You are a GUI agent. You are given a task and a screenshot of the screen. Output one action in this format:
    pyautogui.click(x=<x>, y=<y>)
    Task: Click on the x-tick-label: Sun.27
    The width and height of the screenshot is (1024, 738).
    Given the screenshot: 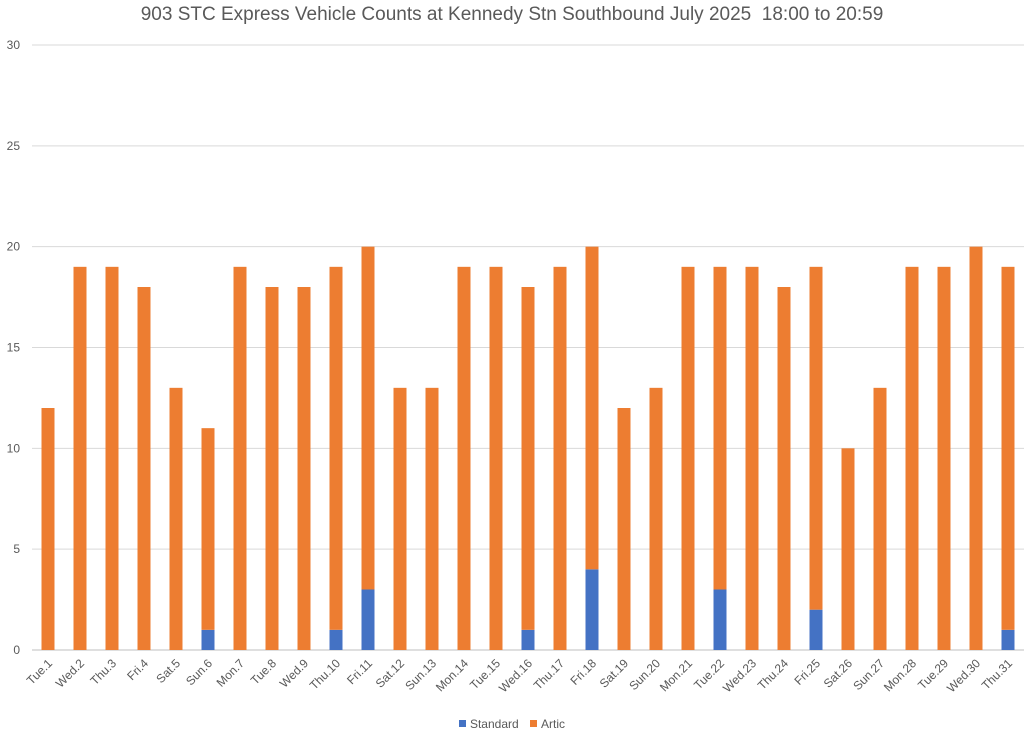 What is the action you would take?
    pyautogui.click(x=868, y=674)
    